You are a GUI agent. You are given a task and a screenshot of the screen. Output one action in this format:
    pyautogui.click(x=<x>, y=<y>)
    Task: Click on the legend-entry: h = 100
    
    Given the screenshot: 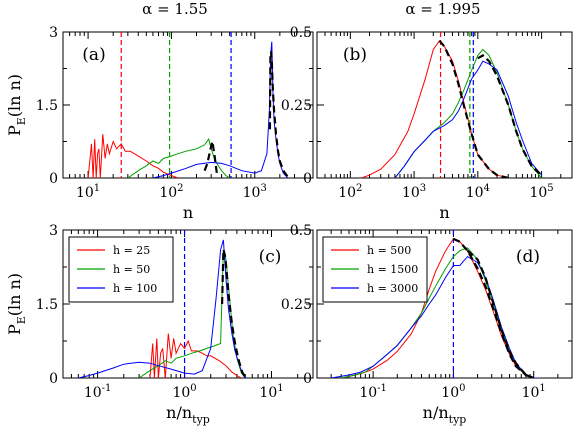 What is the action you would take?
    pyautogui.click(x=135, y=288)
    